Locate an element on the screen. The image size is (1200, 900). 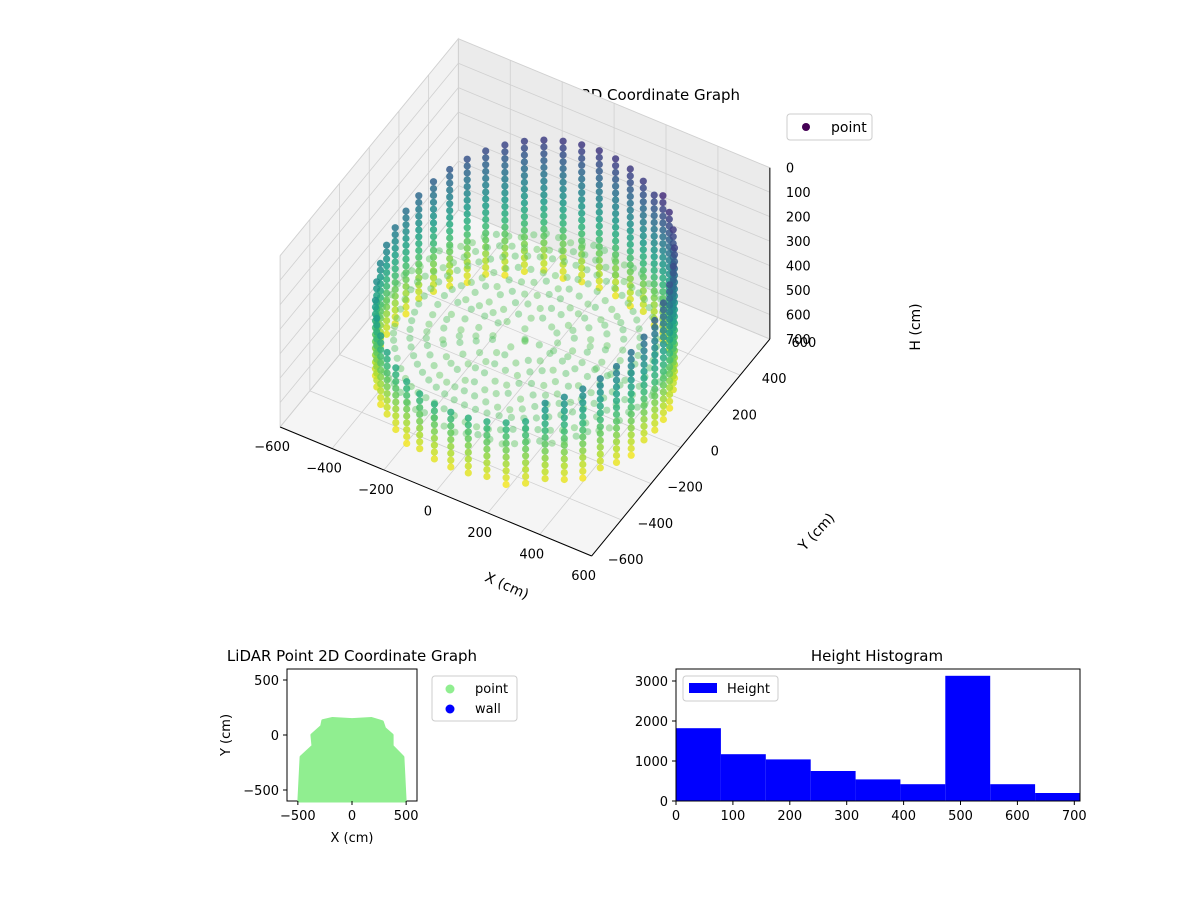
point-area-2d is located at coordinates (352, 760).